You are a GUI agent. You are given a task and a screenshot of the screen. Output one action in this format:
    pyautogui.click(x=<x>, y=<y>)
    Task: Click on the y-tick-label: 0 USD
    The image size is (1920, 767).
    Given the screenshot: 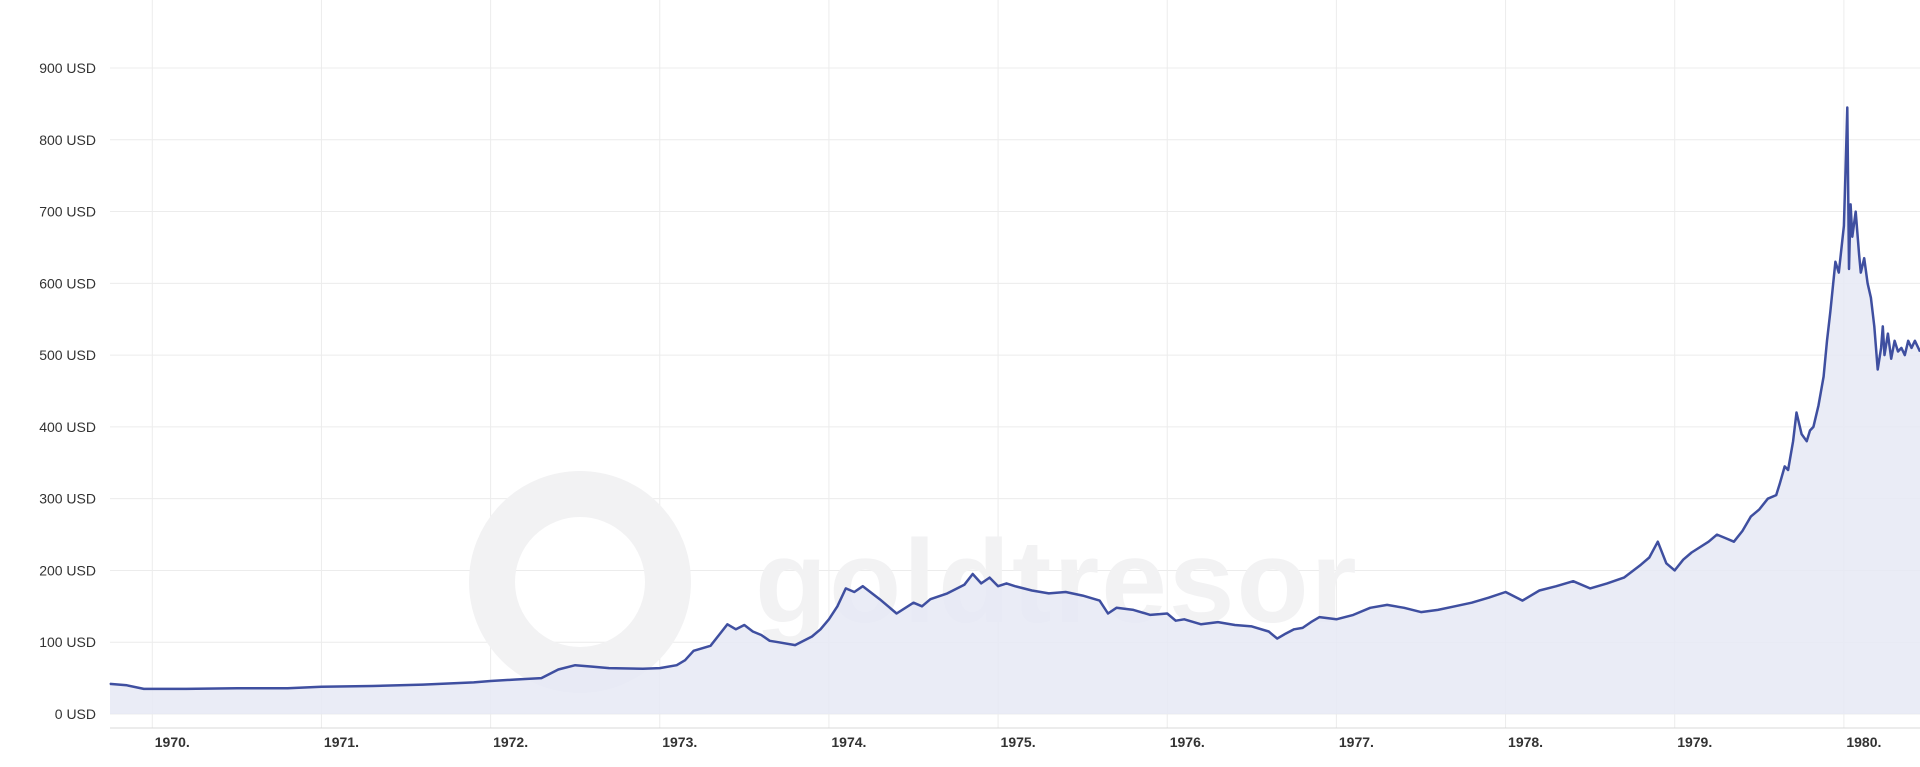 What is the action you would take?
    pyautogui.click(x=75, y=714)
    